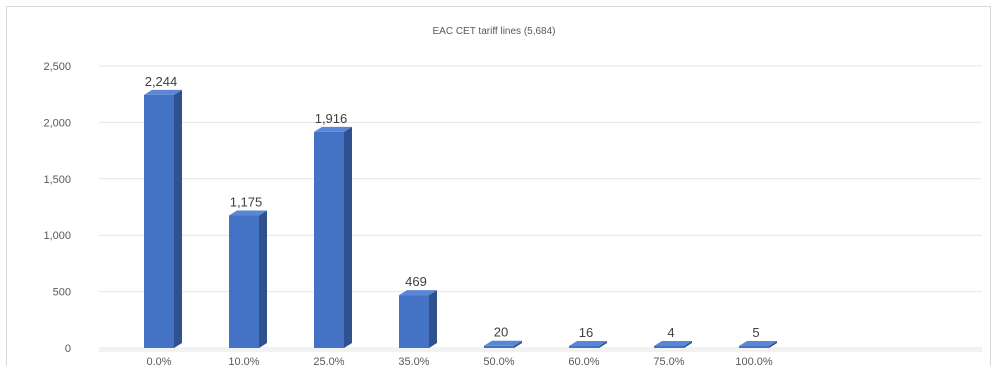  Describe the element at coordinates (755, 332) in the screenshot. I see `data-label: 5` at that location.